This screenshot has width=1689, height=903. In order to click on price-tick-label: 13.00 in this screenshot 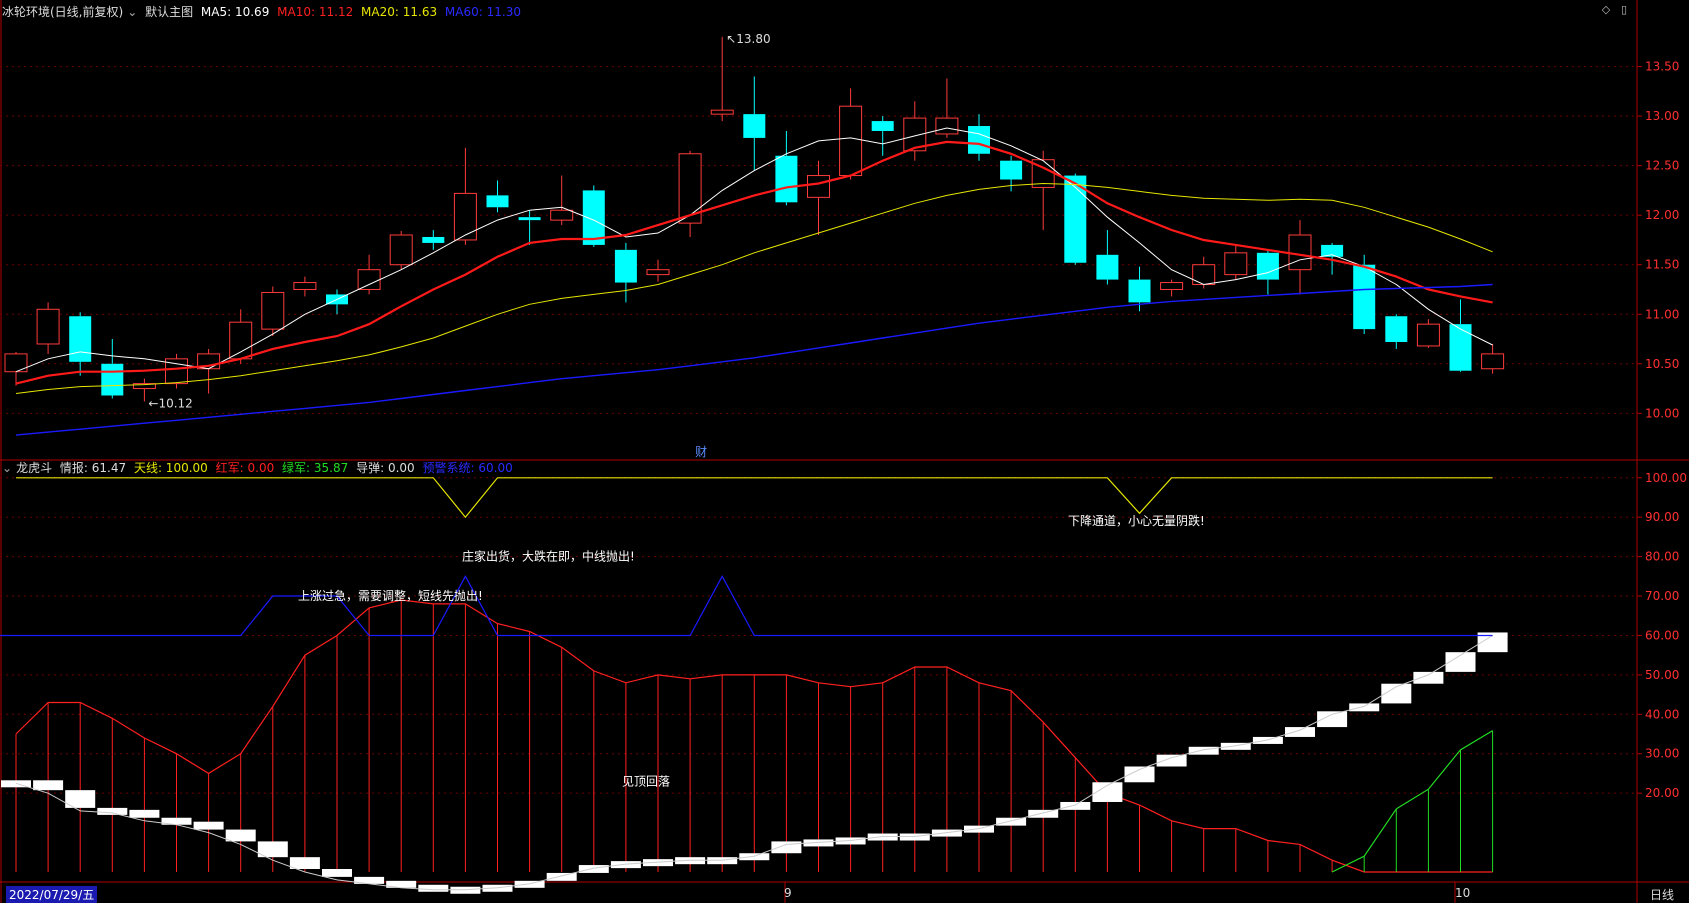, I will do `click(1662, 116)`.